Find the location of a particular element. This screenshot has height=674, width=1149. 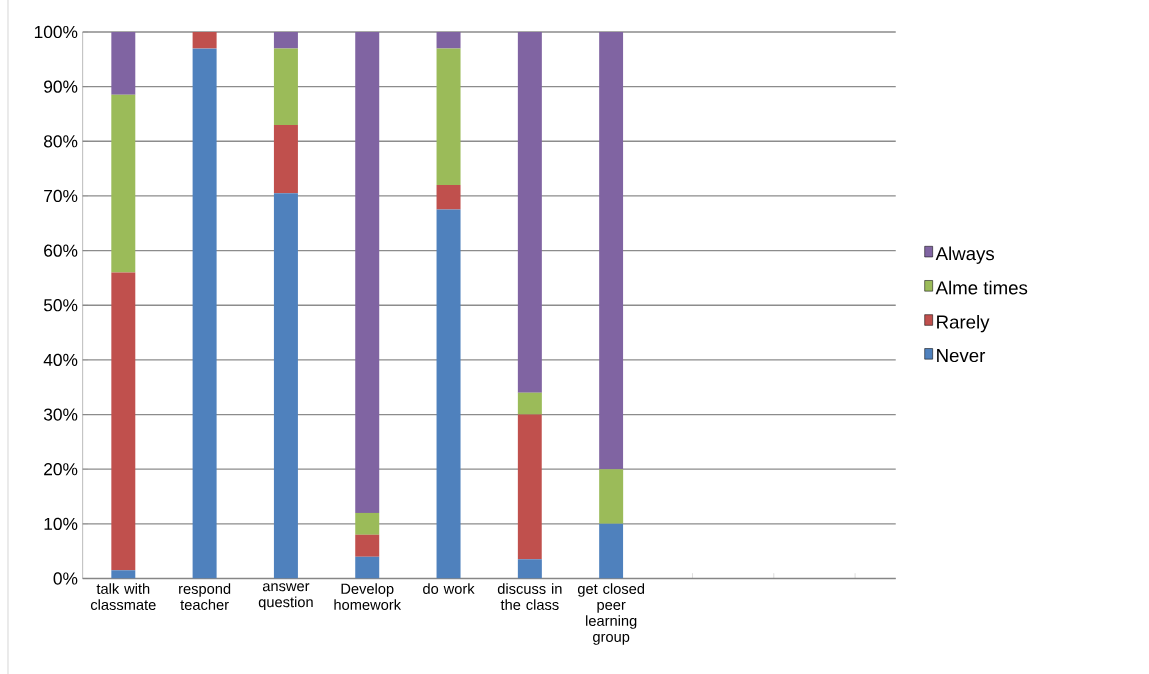

x-tick-label: respond teacher is located at coordinates (205, 596).